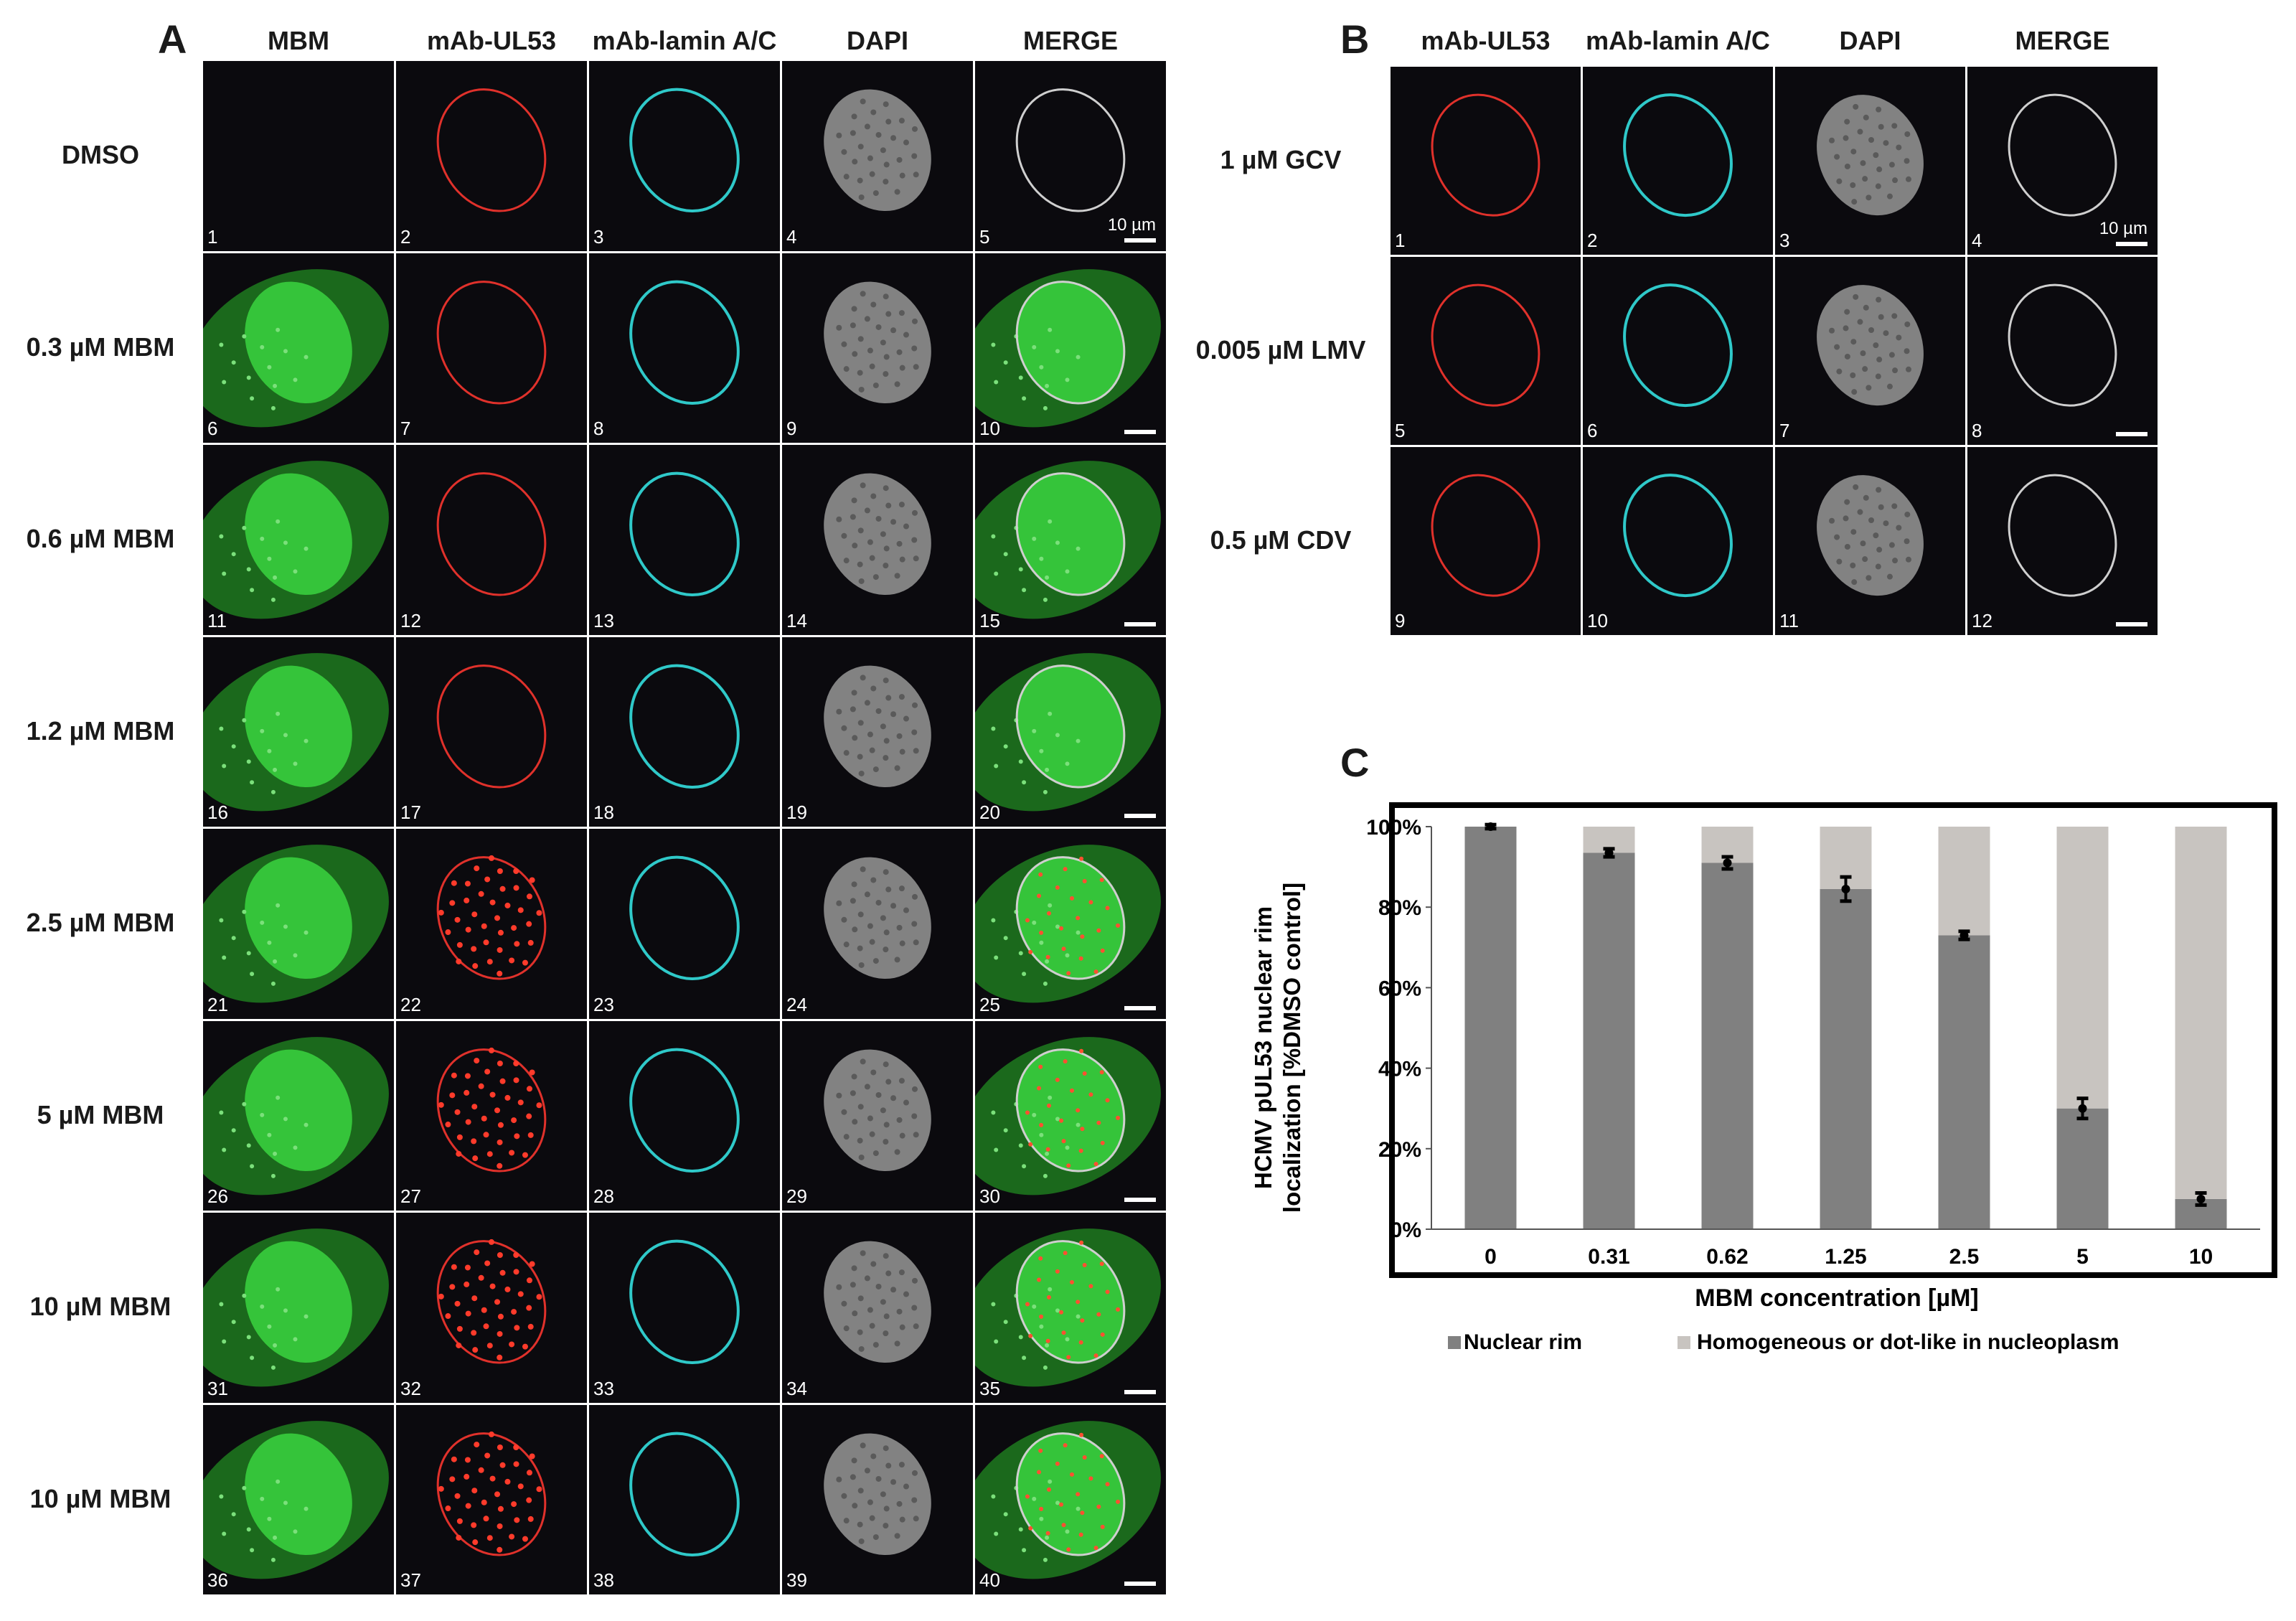  Describe the element at coordinates (217, 1004) in the screenshot. I see `cell-number: 21` at that location.